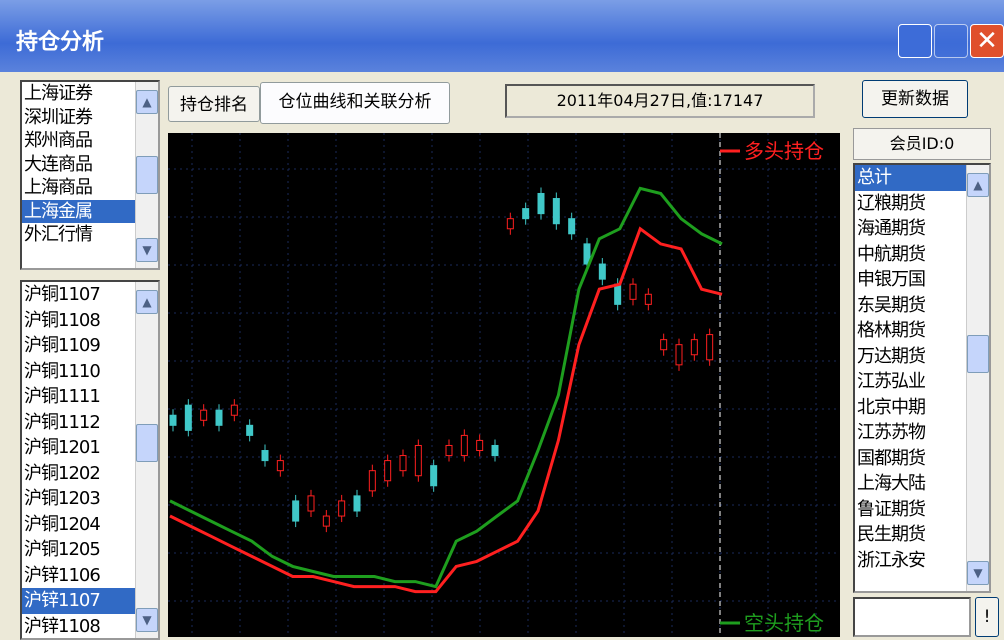 Image resolution: width=1004 pixels, height=640 pixels. What do you see at coordinates (502, 36) in the screenshot?
I see `title-bar: 持仓分析` at bounding box center [502, 36].